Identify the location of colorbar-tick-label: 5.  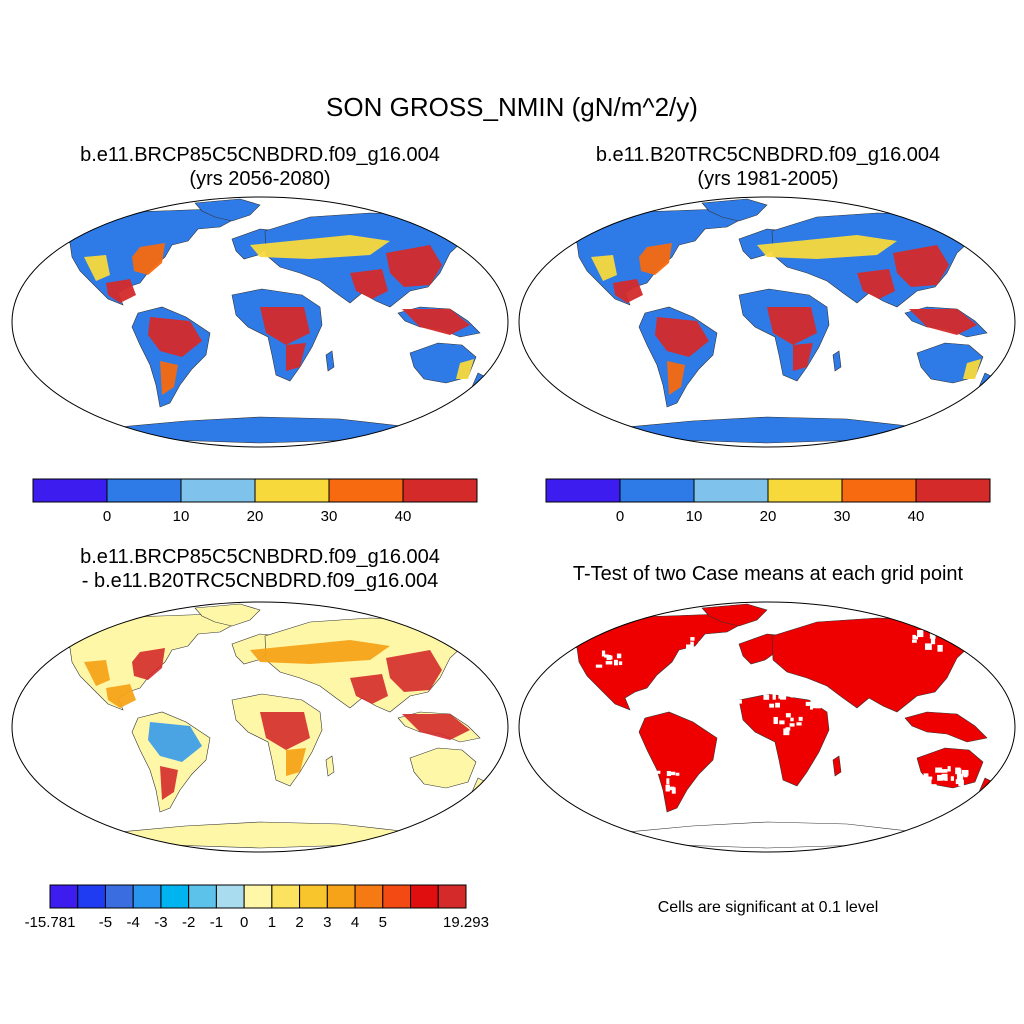
(383, 922).